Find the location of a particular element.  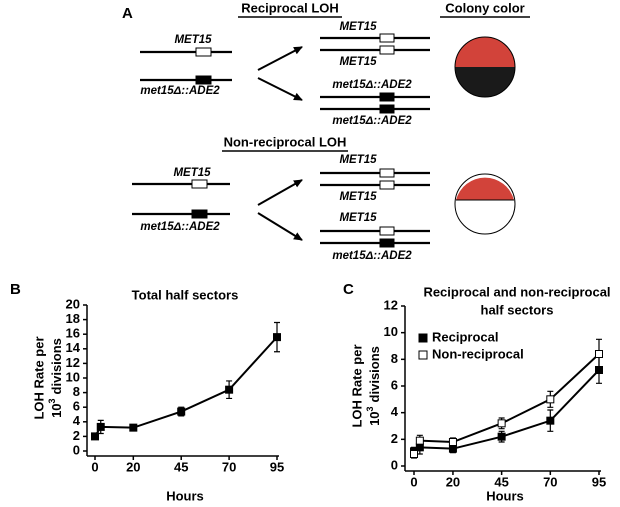

panel-label: A is located at coordinates (127, 13).